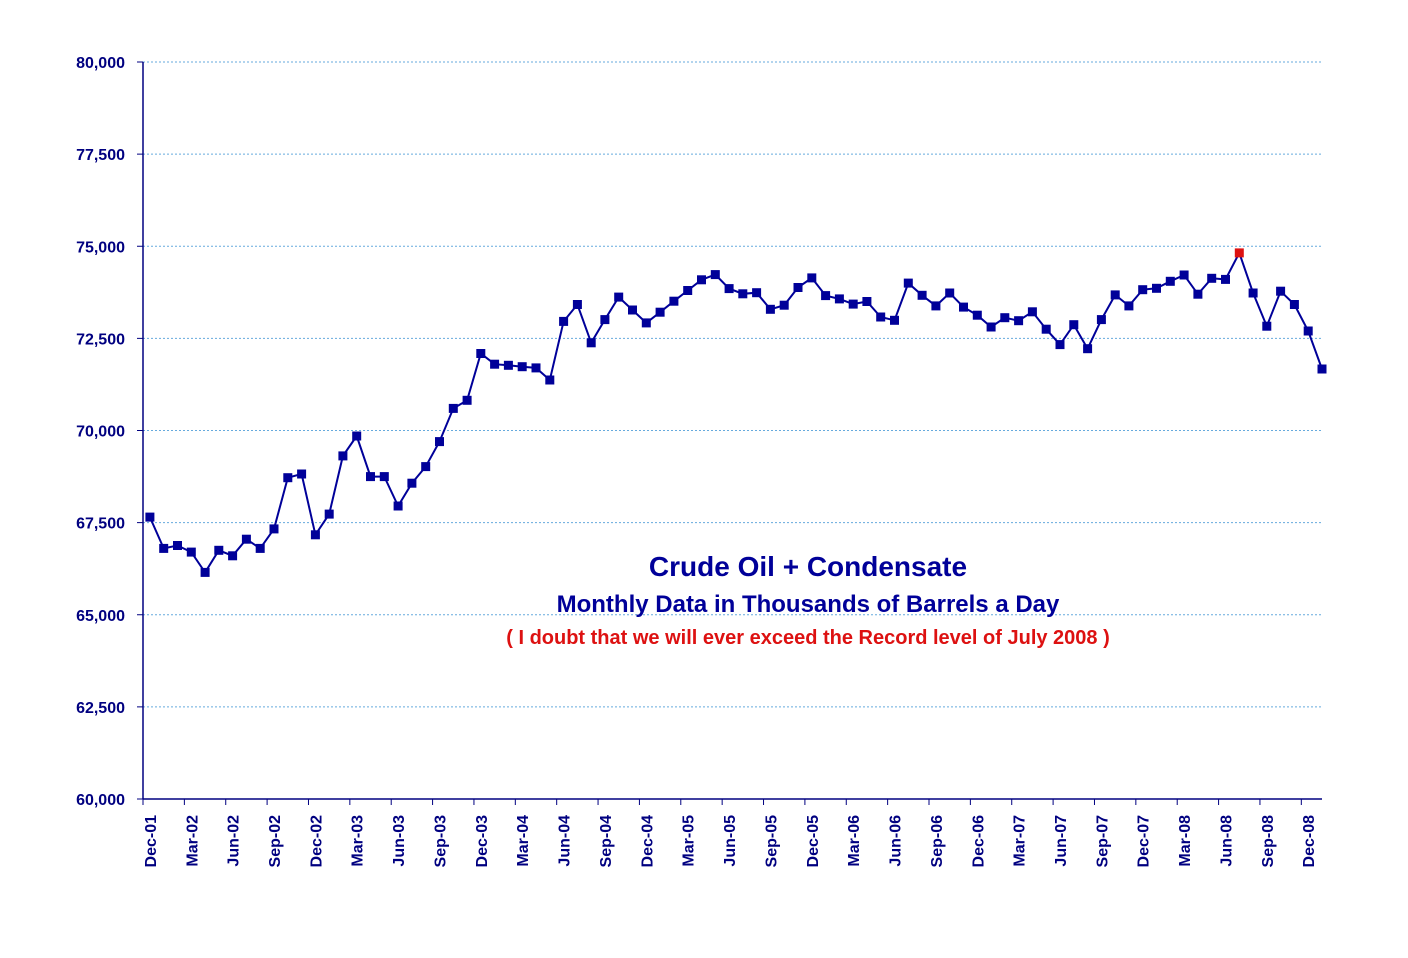 The height and width of the screenshot is (958, 1408). I want to click on x-tick-label: Dec-08, so click(1309, 841).